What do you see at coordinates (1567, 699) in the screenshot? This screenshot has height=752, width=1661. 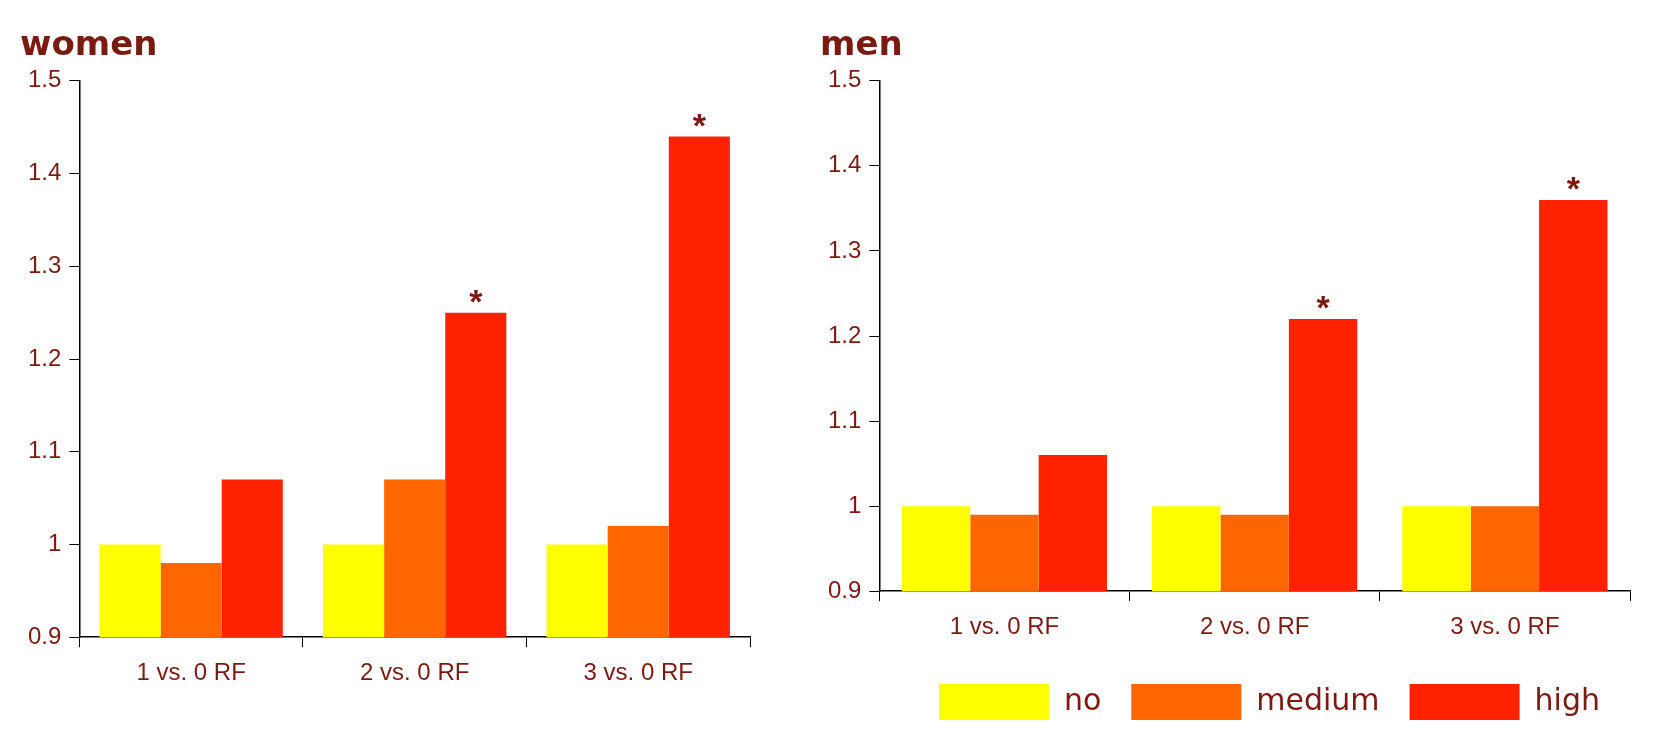 I see `legend-label: high` at bounding box center [1567, 699].